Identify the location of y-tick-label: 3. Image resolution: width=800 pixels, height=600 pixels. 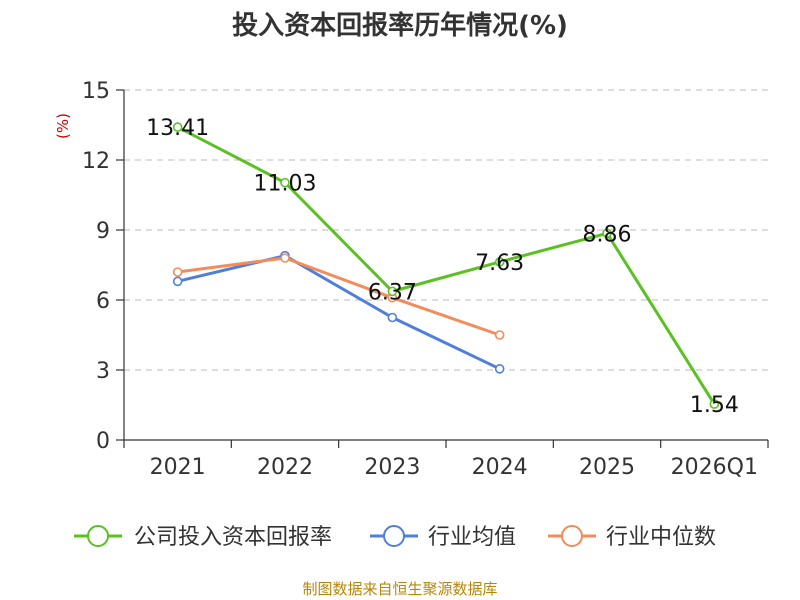
(103, 371).